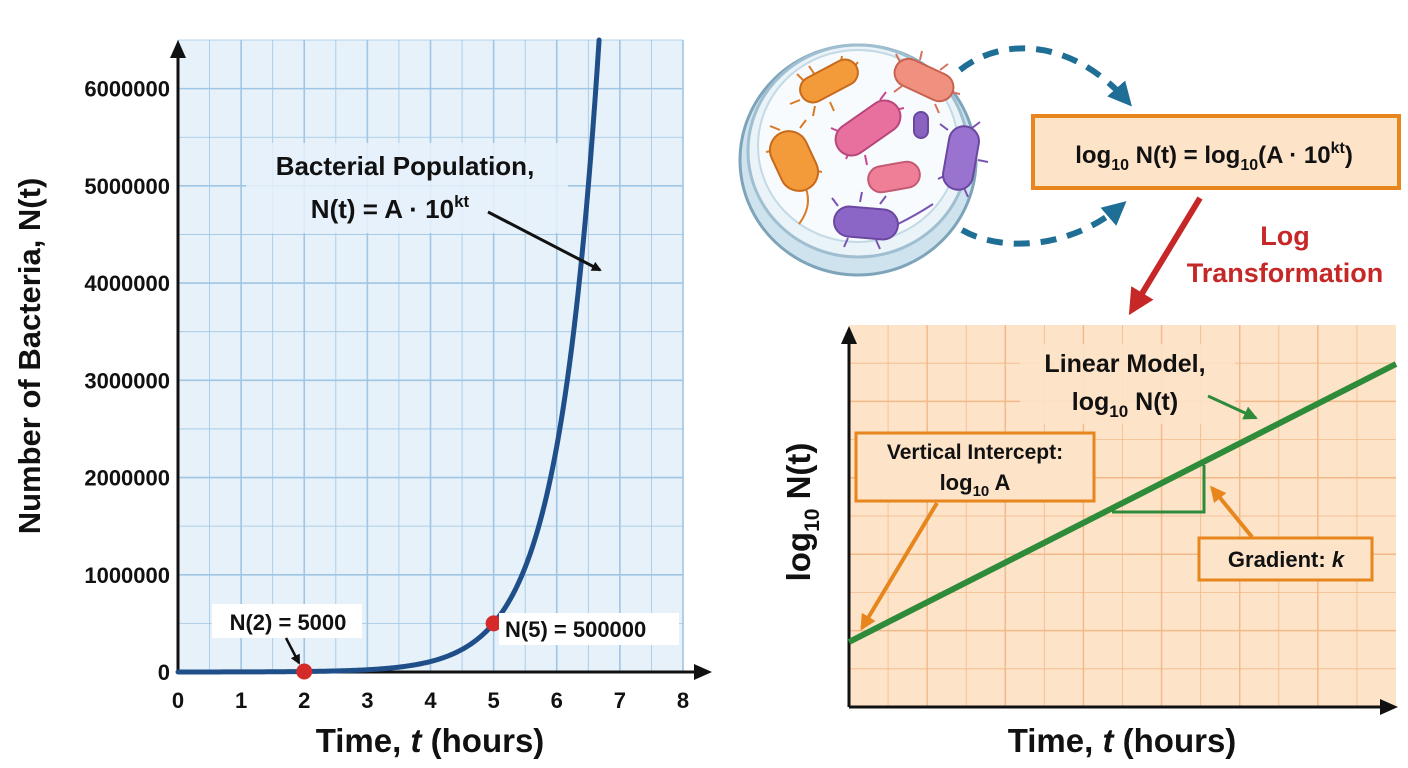 The width and height of the screenshot is (1408, 768). Describe the element at coordinates (241, 700) in the screenshot. I see `left-x-tick-label: 1` at that location.